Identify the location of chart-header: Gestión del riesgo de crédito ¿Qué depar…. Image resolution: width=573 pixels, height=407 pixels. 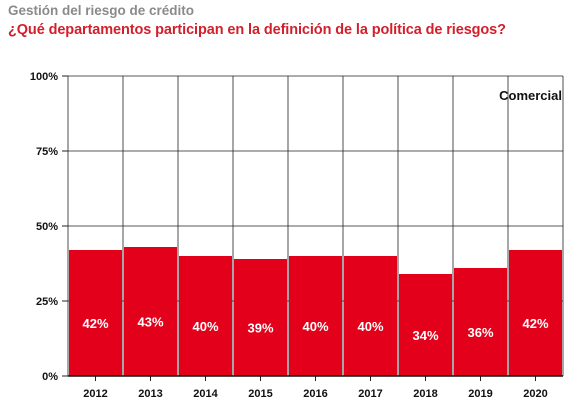
(288, 21).